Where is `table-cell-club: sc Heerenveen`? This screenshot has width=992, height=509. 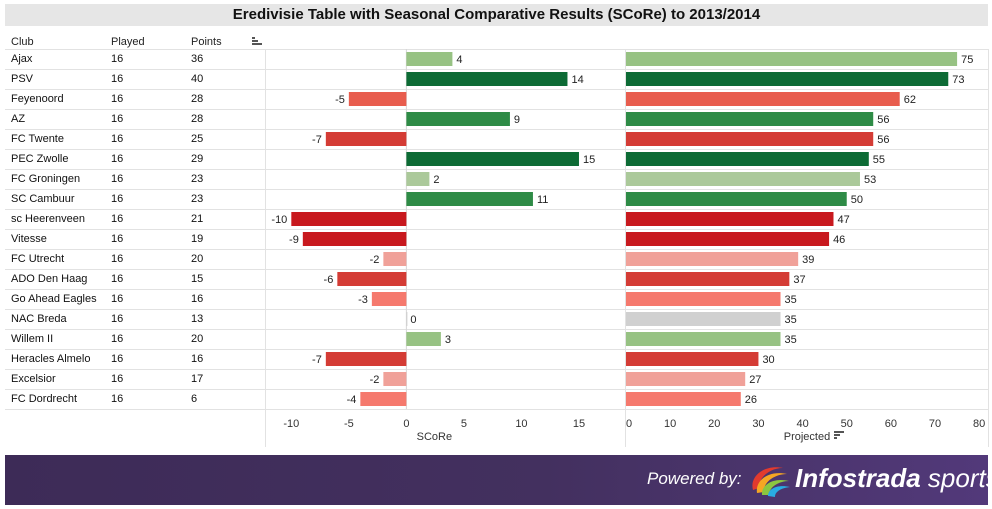
table-cell-club: sc Heerenveen is located at coordinates (48, 219).